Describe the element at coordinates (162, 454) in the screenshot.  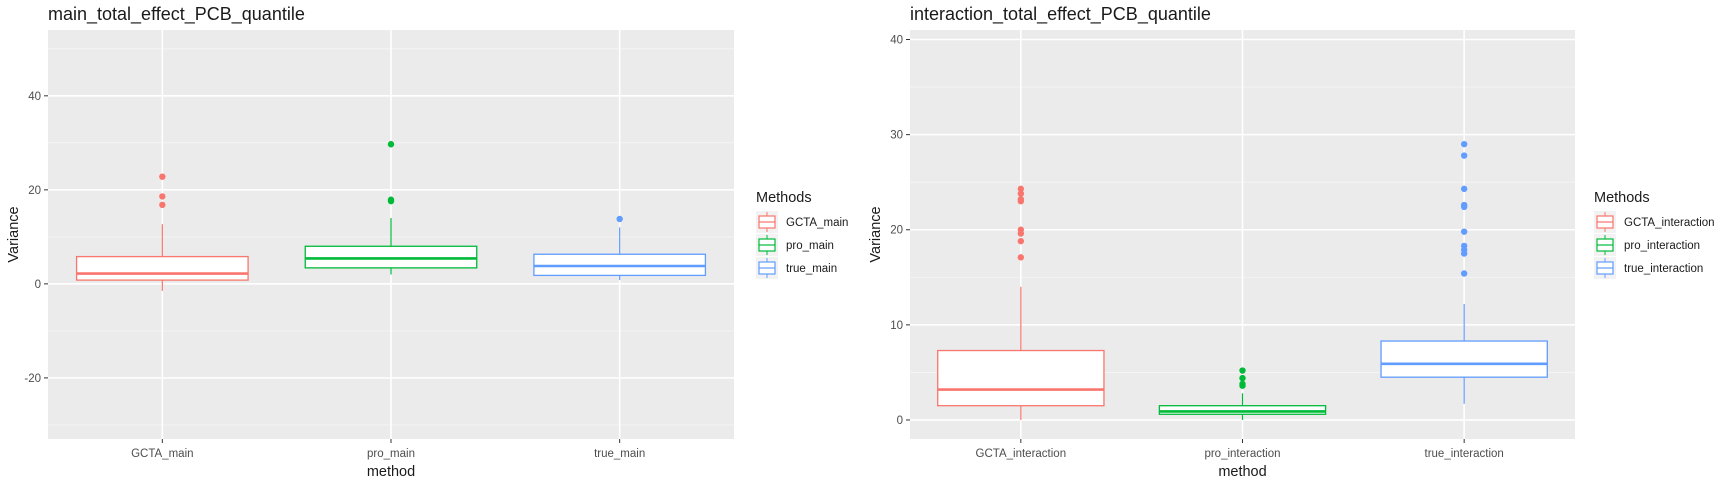
I see `x-tick-label: GCTA_main` at that location.